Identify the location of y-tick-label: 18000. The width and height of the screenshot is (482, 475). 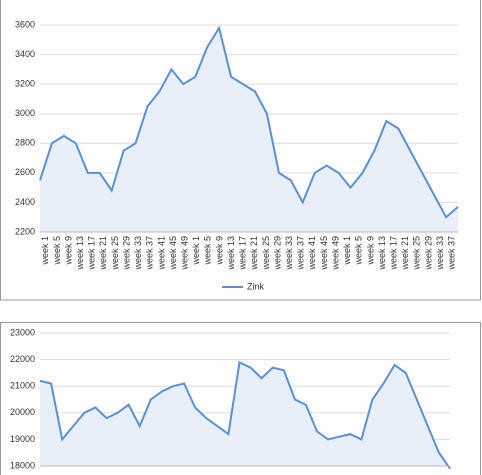
(22, 465).